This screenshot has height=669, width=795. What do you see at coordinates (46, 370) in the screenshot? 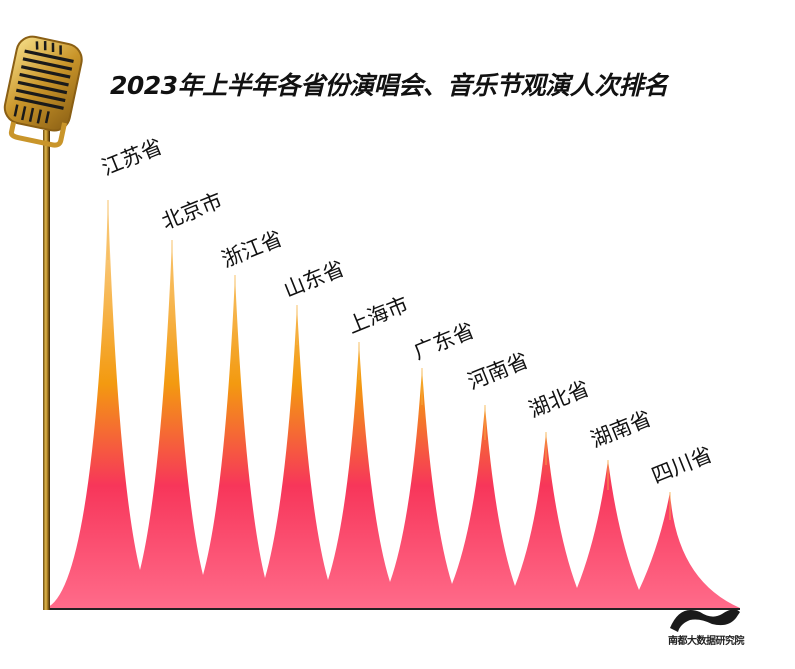
I see `mic-stand` at bounding box center [46, 370].